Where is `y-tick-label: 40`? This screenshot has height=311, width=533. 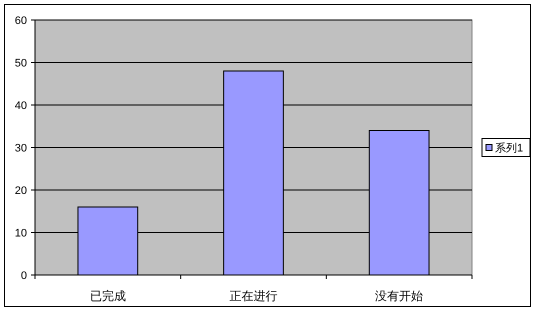 y-tick-label: 40 is located at coordinates (20, 106).